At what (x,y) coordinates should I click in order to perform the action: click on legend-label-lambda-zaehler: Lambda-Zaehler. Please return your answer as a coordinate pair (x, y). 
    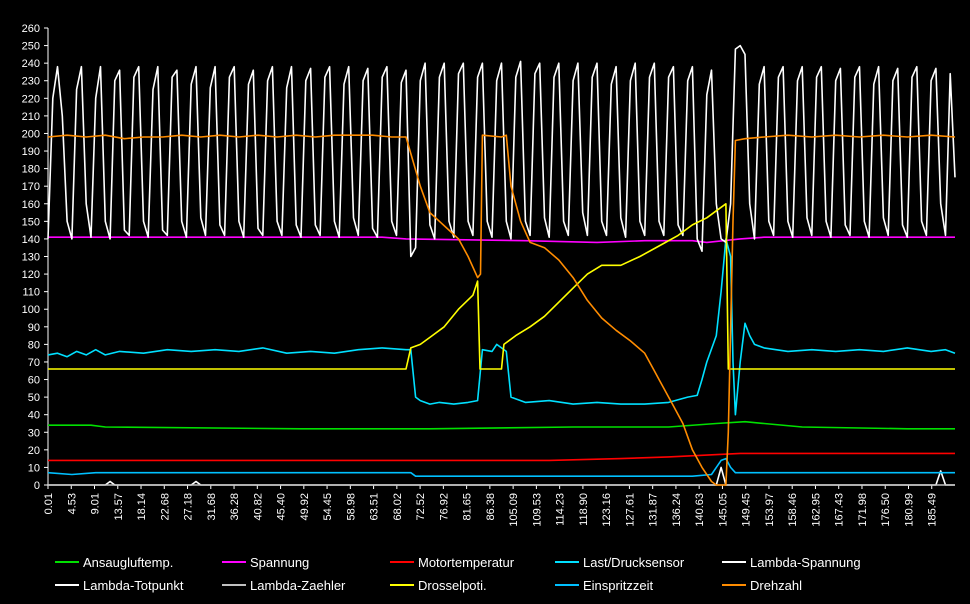
    Looking at the image, I should click on (298, 585).